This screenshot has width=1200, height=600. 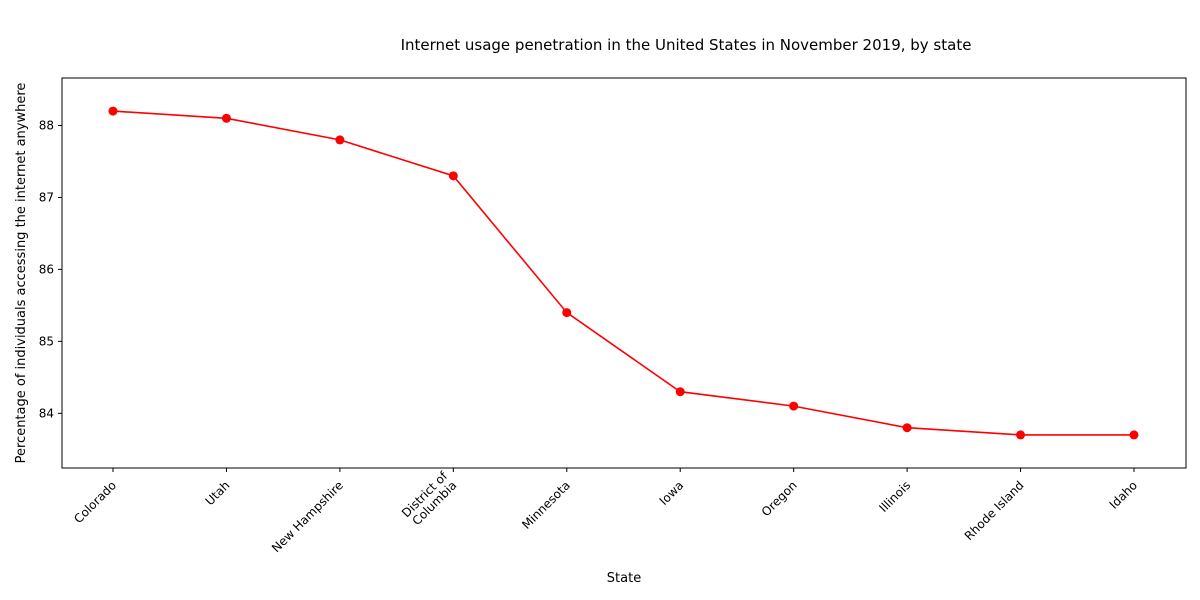 I want to click on x-tick-label: New Hampshire, so click(x=307, y=516).